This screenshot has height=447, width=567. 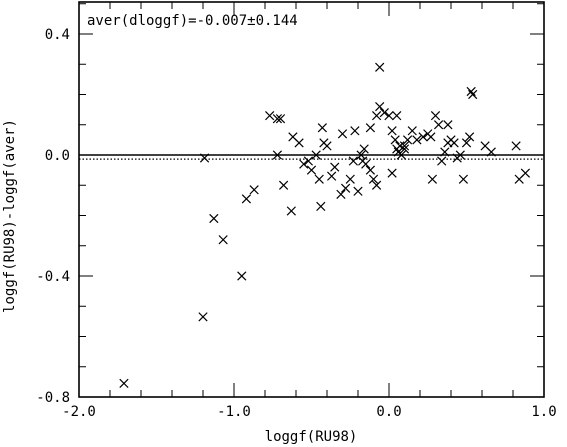 I want to click on reference-lines, so click(x=311, y=157).